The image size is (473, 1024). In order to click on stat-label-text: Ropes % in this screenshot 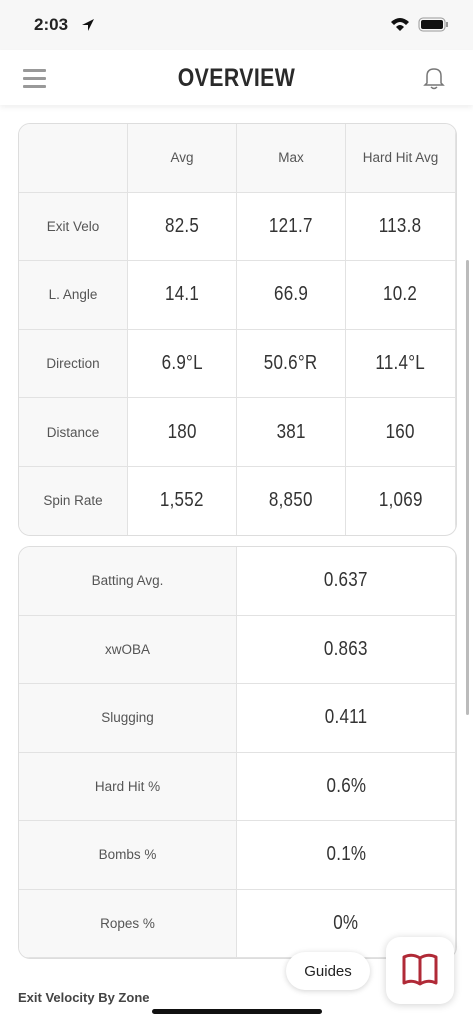, I will do `click(127, 923)`.